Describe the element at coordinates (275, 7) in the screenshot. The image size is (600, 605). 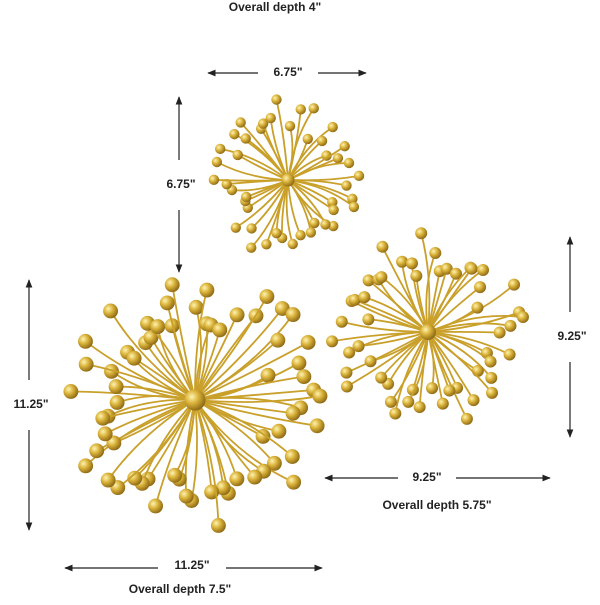
I see `depth-label: Overall depth 4"` at that location.